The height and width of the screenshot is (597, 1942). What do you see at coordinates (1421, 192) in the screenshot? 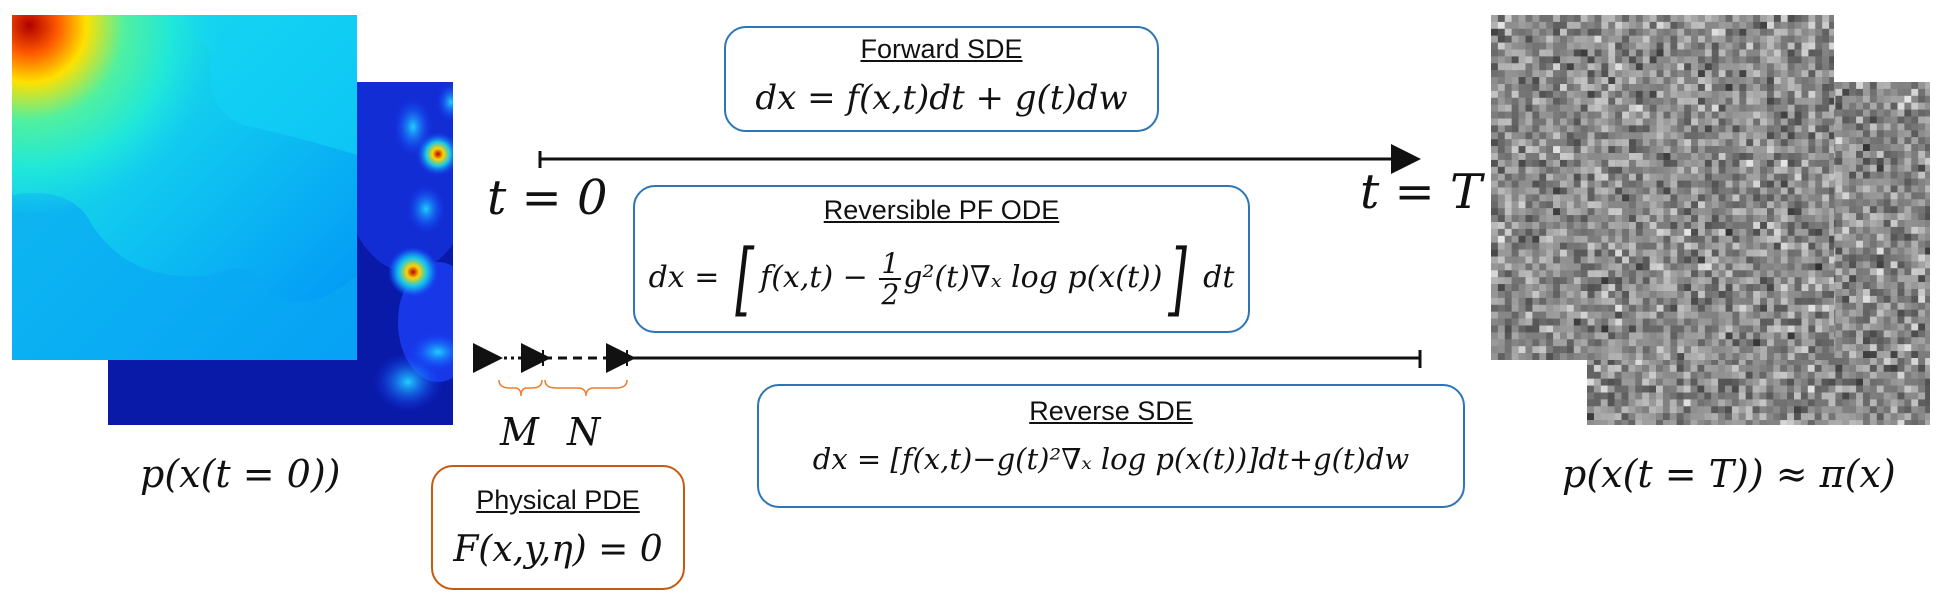
I see `time-end-label: t = T` at bounding box center [1421, 192].